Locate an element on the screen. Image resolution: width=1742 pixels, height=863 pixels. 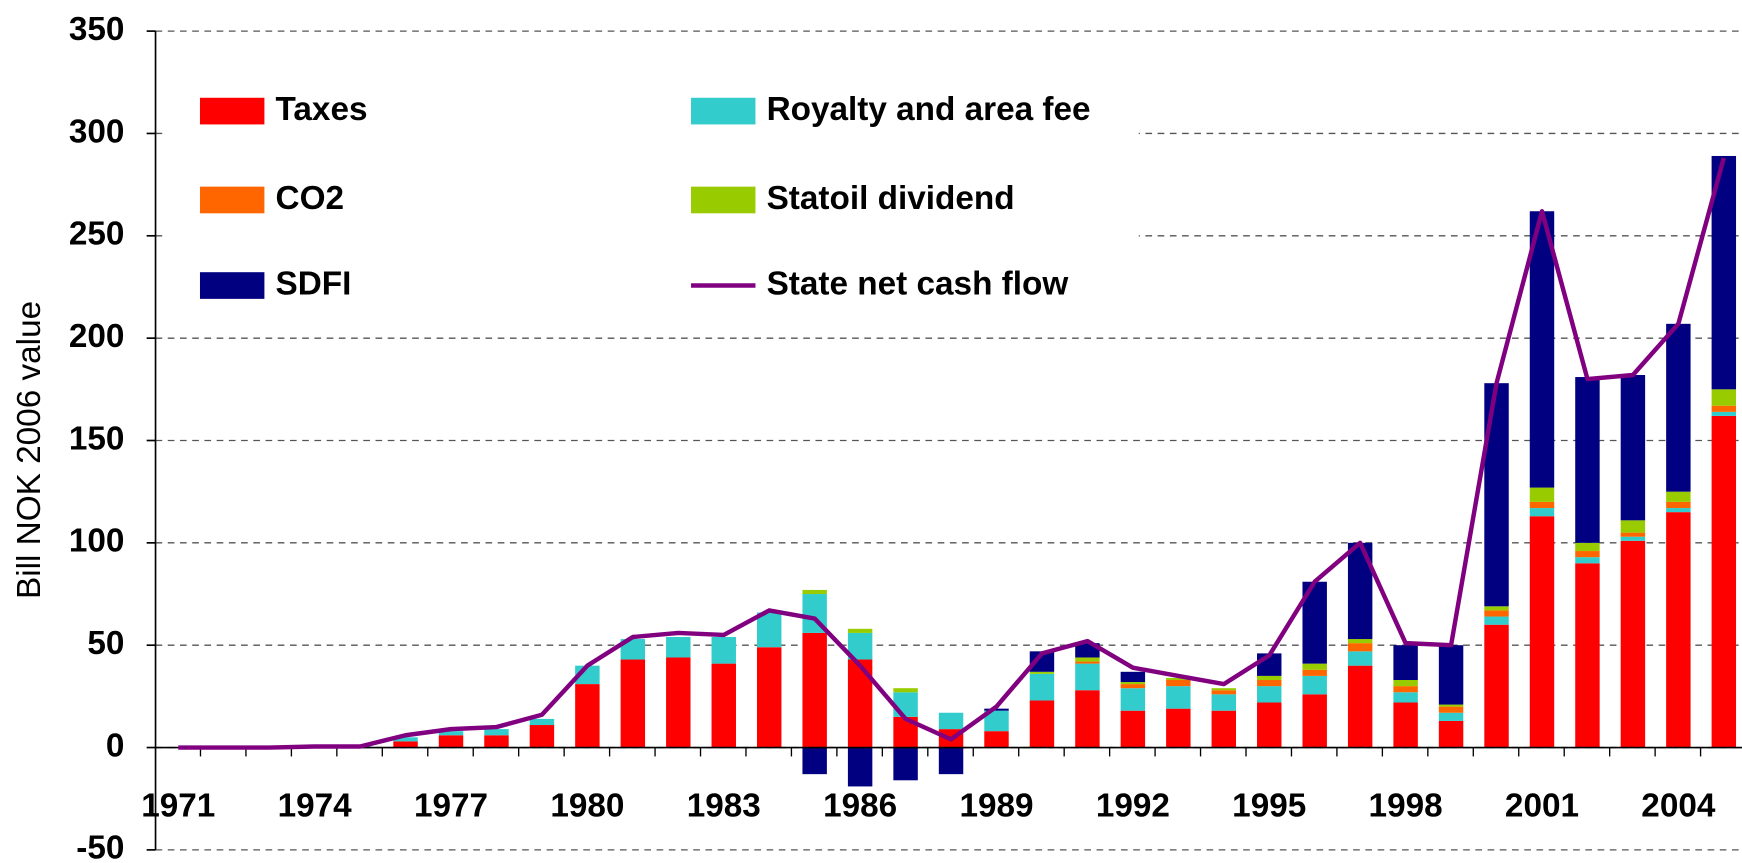
x-tick-label: 1998 is located at coordinates (1406, 805).